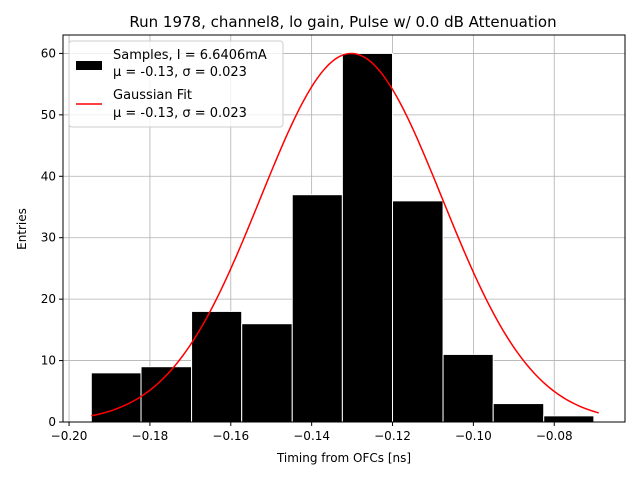 The image size is (640, 484). I want to click on y-axis-ticks: 0 10 20 30 40 50 60, so click(52, 237).